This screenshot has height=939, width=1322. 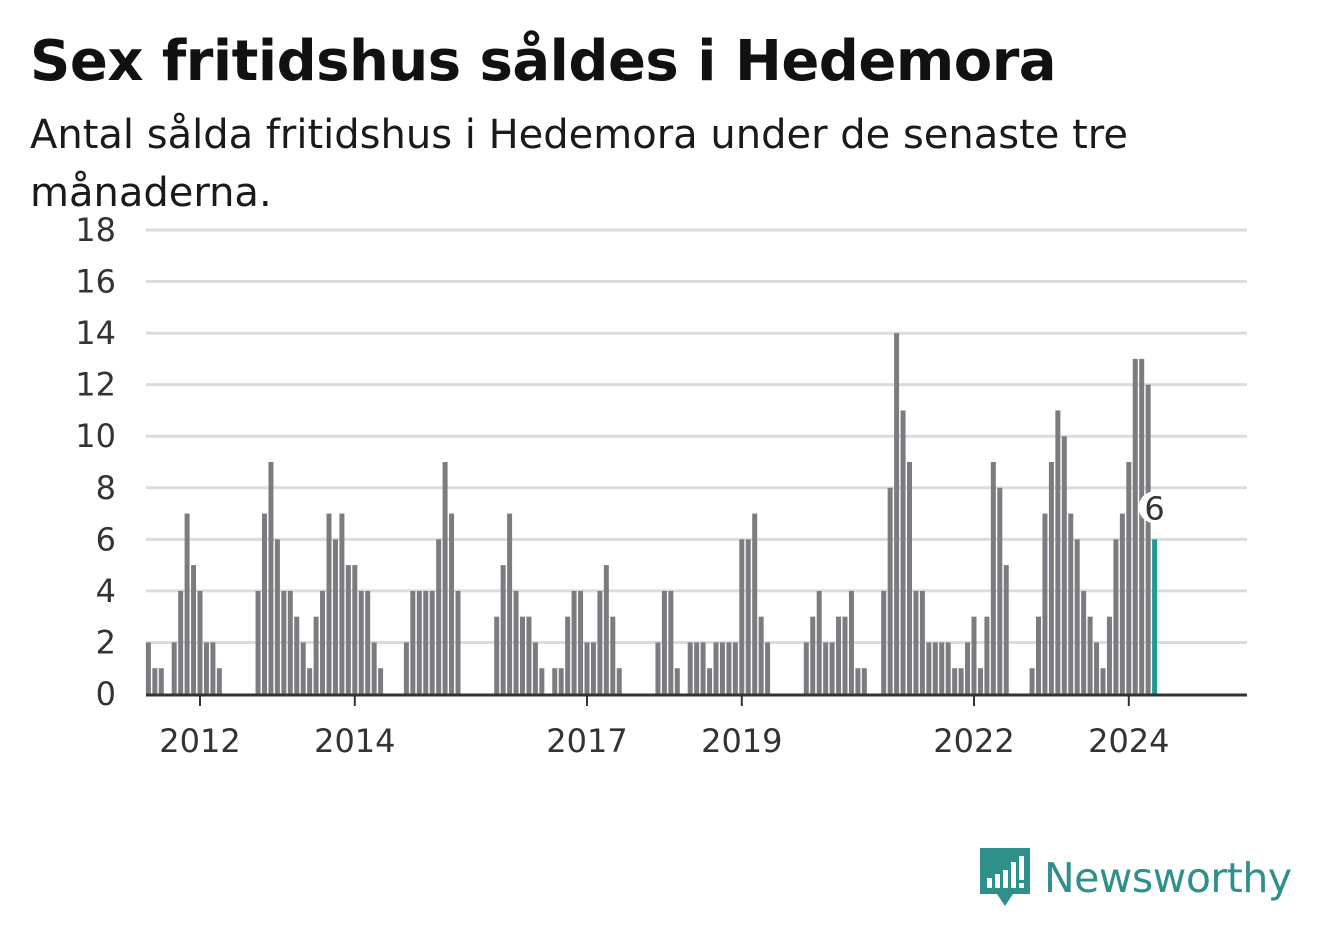 What do you see at coordinates (1168, 878) in the screenshot?
I see `brand-name: Newsworthy` at bounding box center [1168, 878].